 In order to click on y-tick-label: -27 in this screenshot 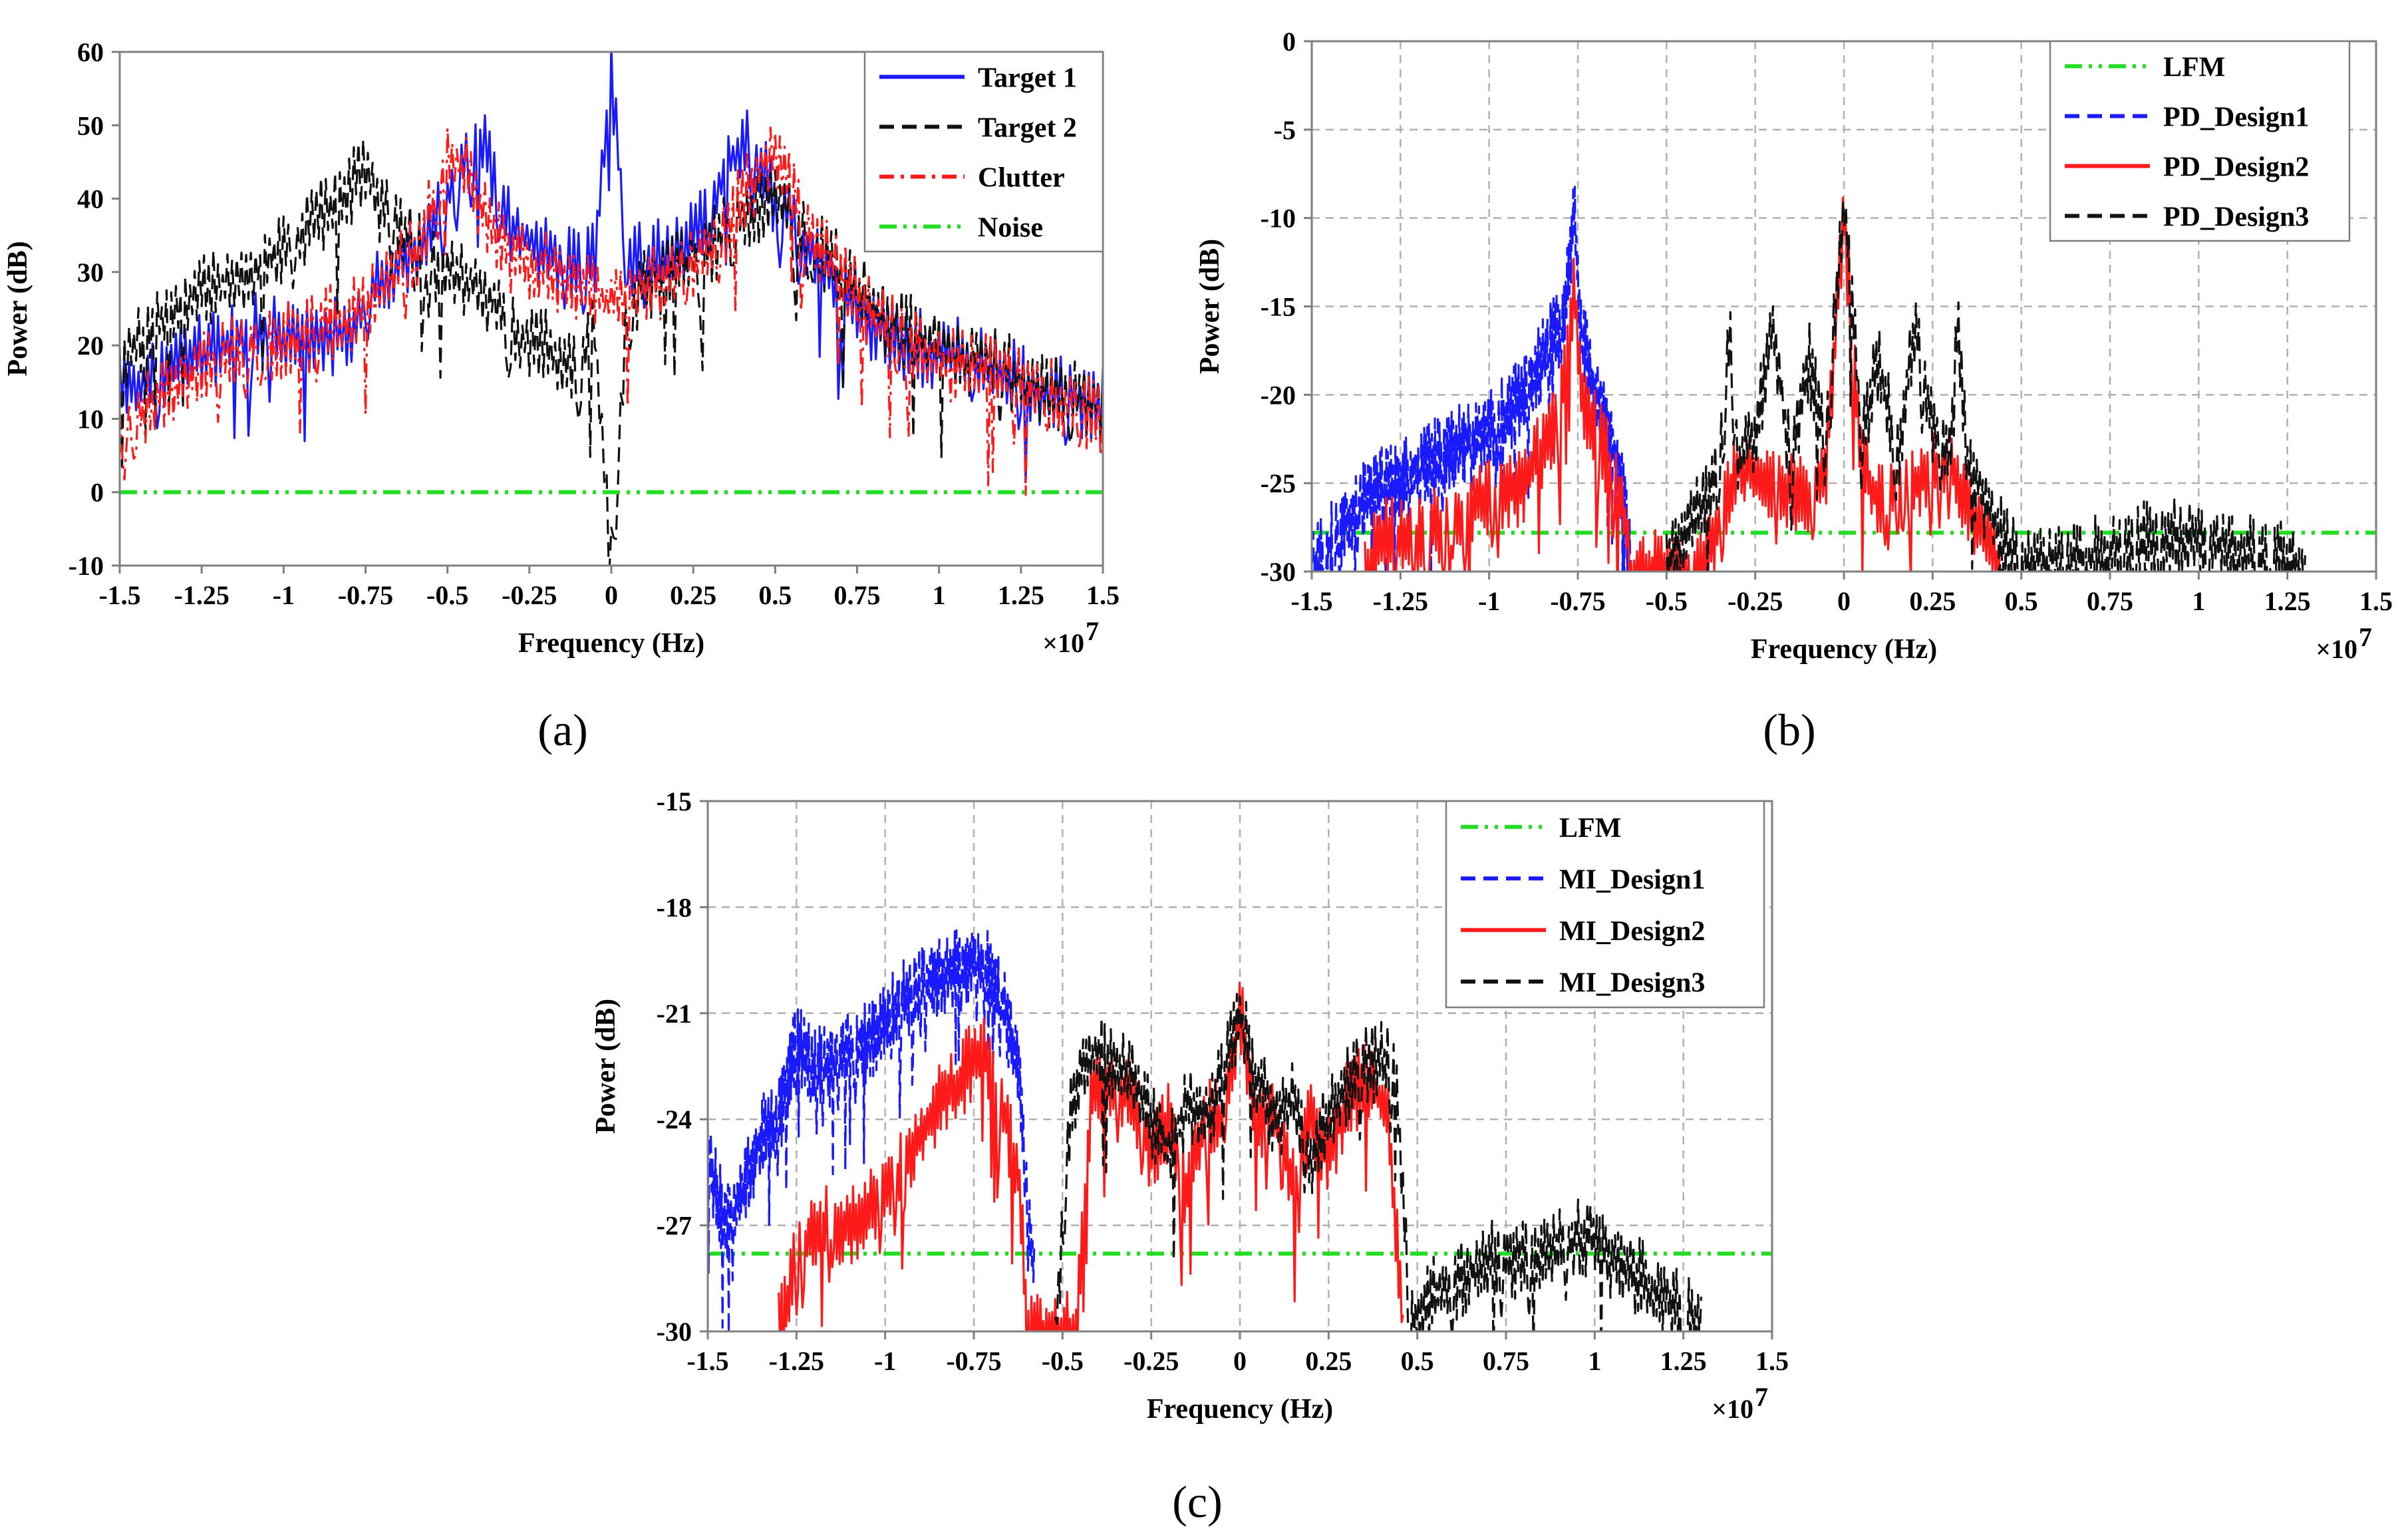, I will do `click(674, 1226)`.